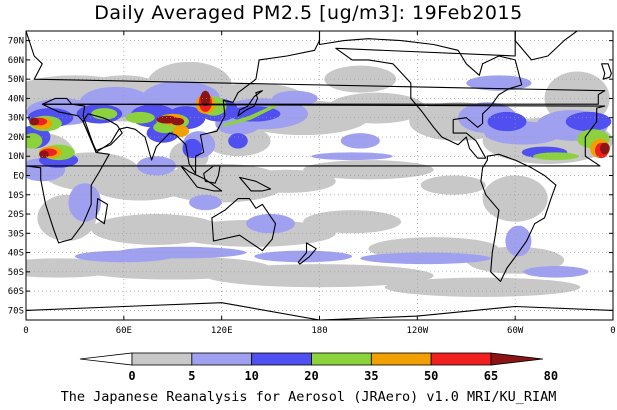  What do you see at coordinates (16, 234) in the screenshot?
I see `lat-tick-label: 30S` at bounding box center [16, 234].